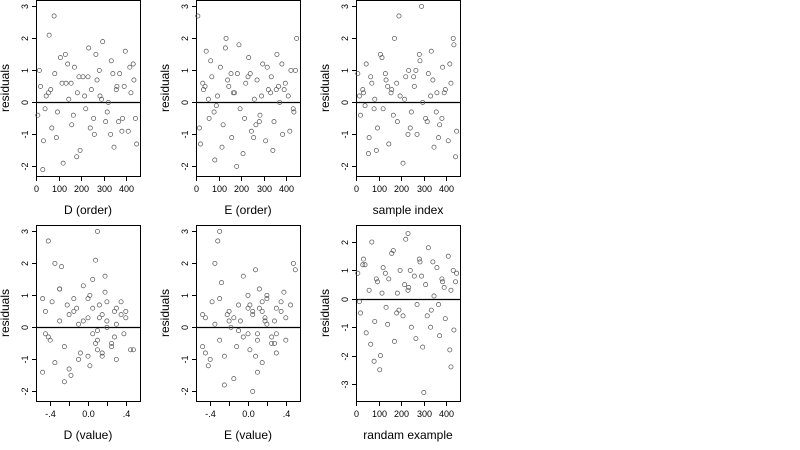 This screenshot has width=800, height=450. Describe the element at coordinates (59, 189) in the screenshot. I see `x-tick-label: 100` at that location.